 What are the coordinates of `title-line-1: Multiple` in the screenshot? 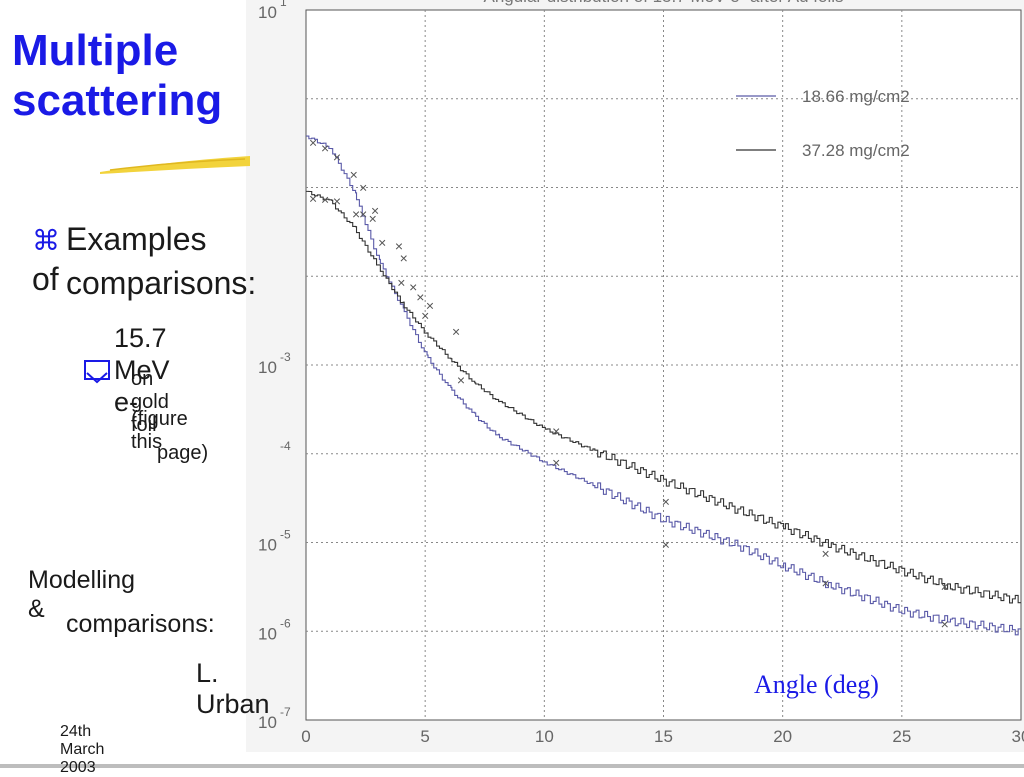 It's located at (95, 50).